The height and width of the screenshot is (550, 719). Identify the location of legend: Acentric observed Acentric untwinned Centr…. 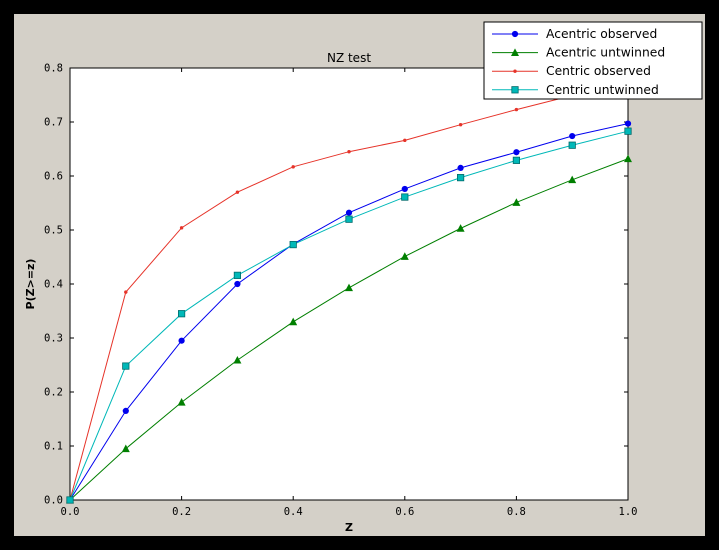
(593, 60).